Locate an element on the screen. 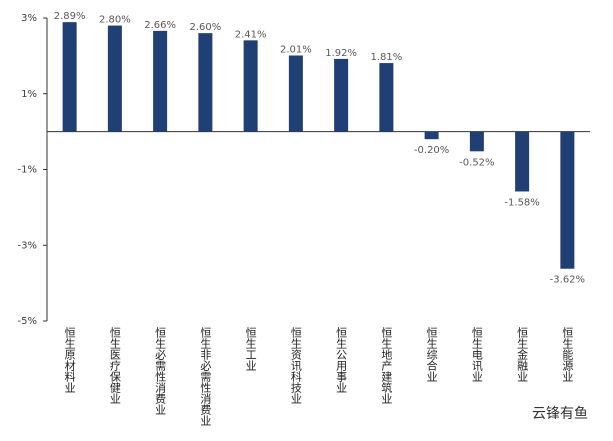 The height and width of the screenshot is (441, 613). x-tick-label: 恒生金融业 is located at coordinates (522, 354).